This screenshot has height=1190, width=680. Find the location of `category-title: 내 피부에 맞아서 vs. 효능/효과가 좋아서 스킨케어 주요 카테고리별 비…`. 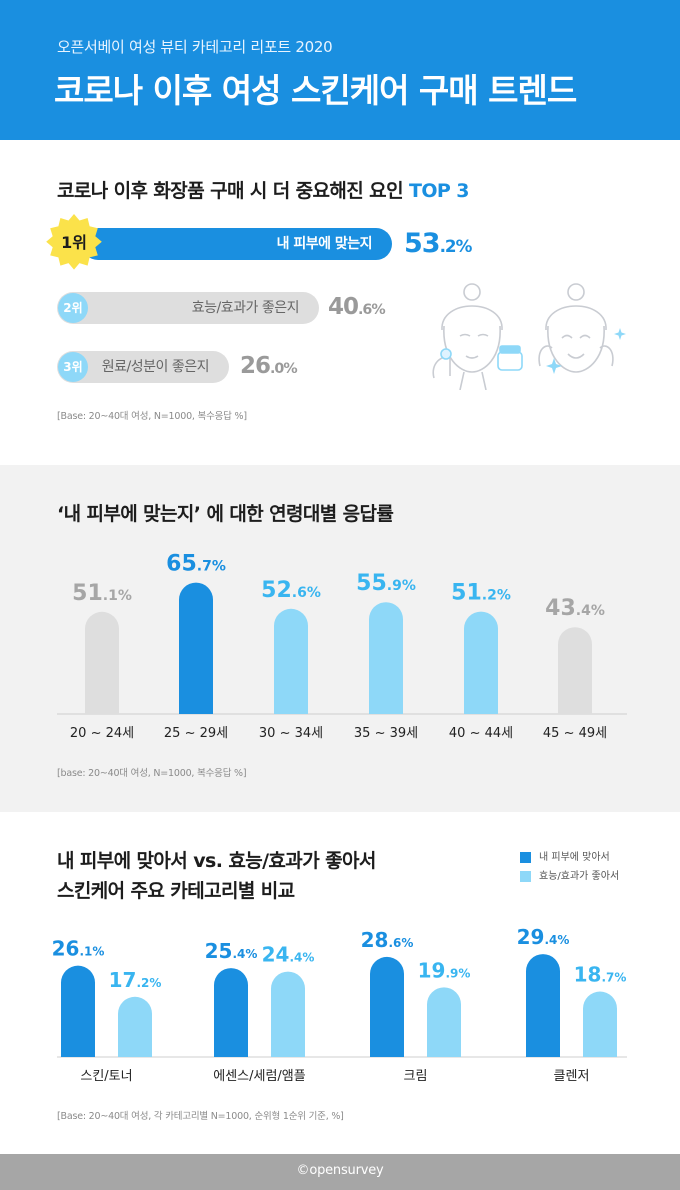

category-title: 내 피부에 맞아서 vs. 효능/효과가 좋아서 스킨케어 주요 카테고리별 비… is located at coordinates (216, 876).